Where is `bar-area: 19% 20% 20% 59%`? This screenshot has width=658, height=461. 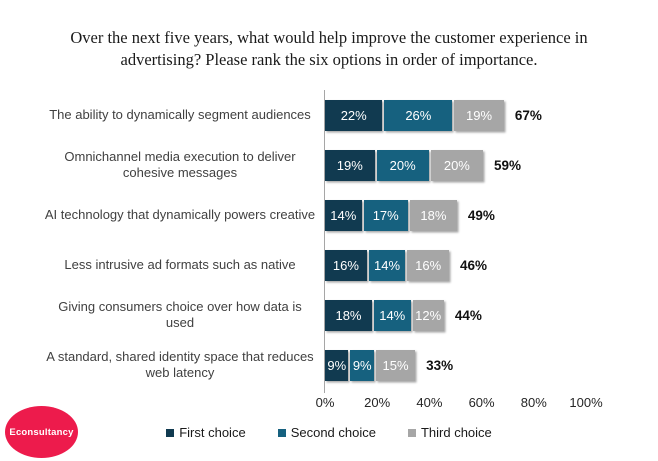 bar-area: 19% 20% 20% 59% is located at coordinates (423, 165).